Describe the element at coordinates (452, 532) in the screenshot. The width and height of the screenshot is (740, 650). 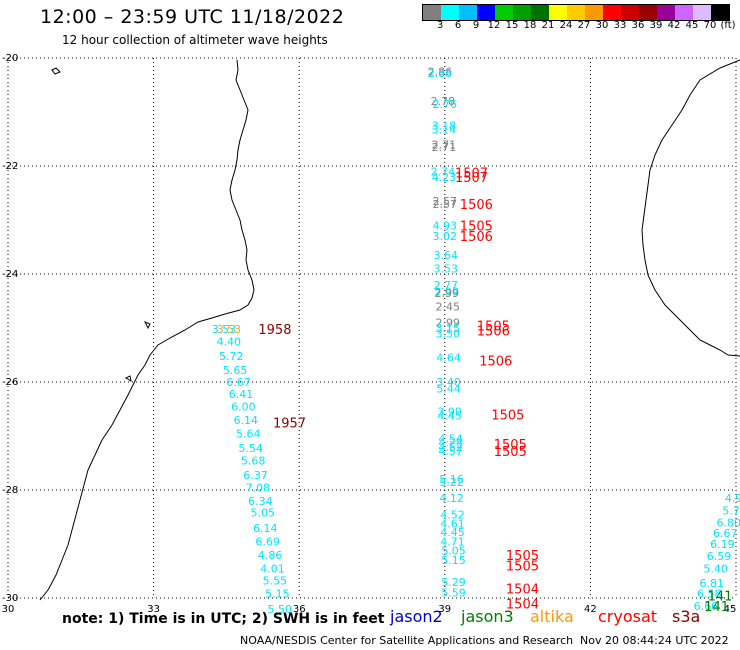
I see `wave-height-value: 4.45` at that location.